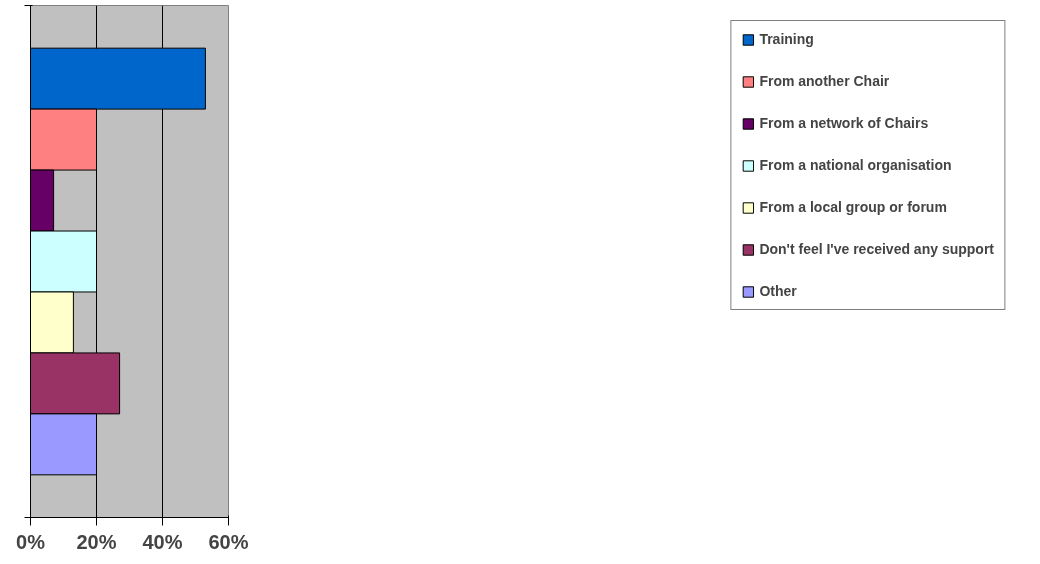 The height and width of the screenshot is (564, 1040). What do you see at coordinates (162, 541) in the screenshot?
I see `x-tick-label: 40%` at bounding box center [162, 541].